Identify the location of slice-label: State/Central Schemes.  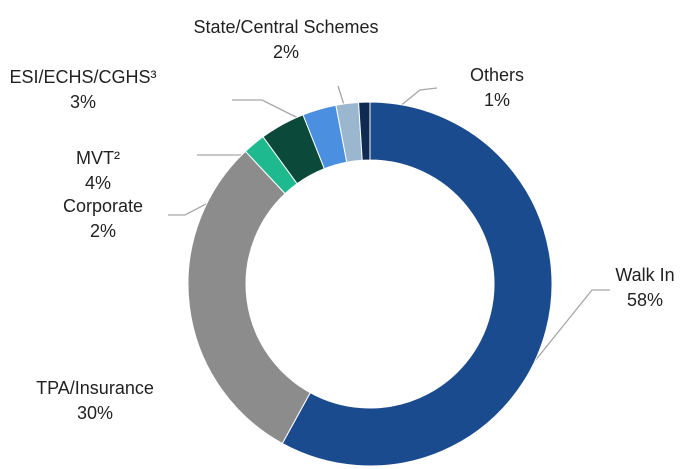
(285, 27).